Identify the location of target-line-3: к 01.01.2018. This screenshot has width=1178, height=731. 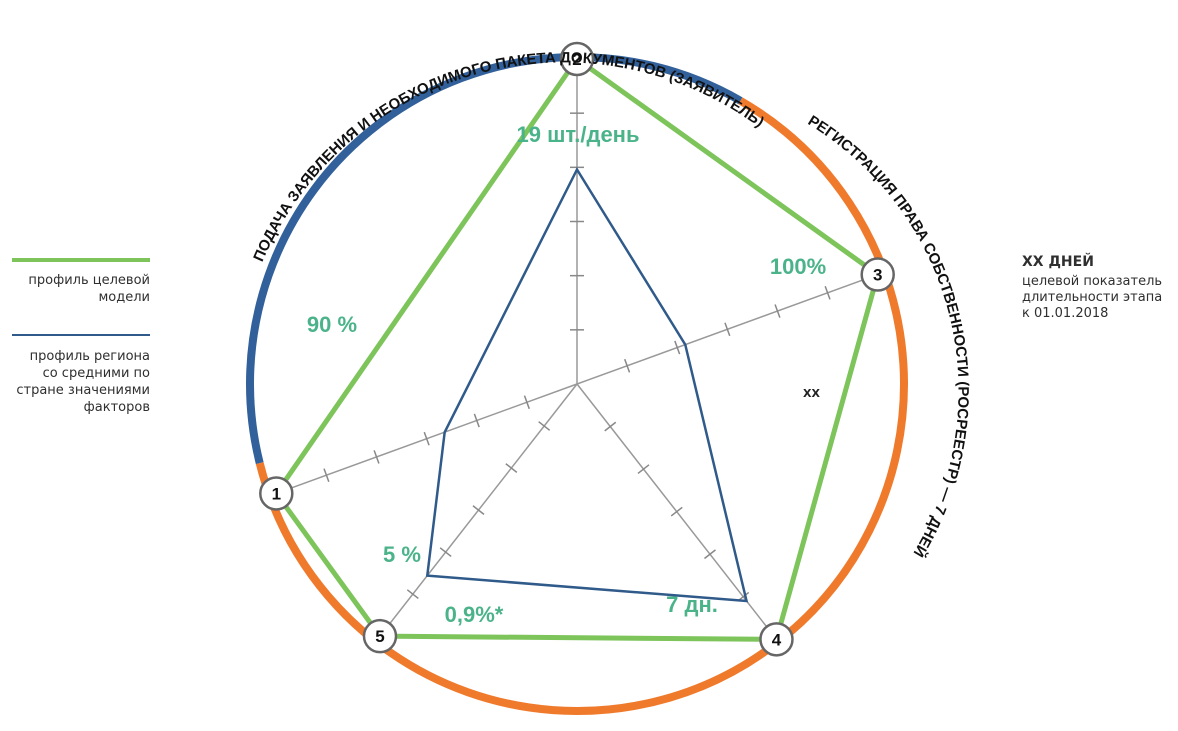
(1065, 313).